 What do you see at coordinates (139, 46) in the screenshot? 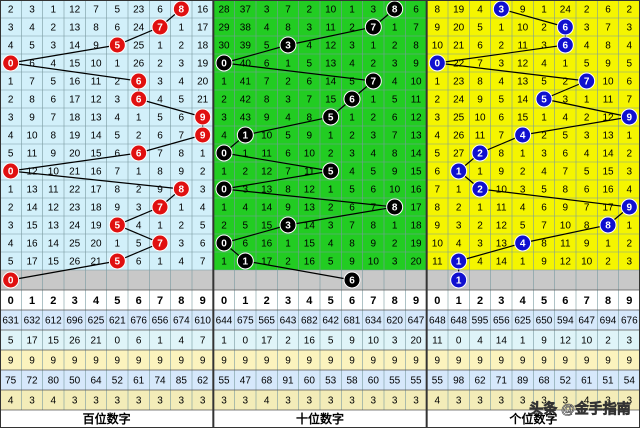
I see `cell: 25` at bounding box center [139, 46].